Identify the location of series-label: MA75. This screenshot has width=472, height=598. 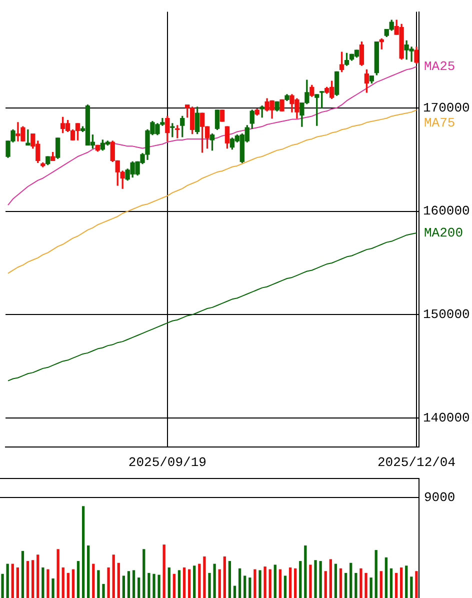
(440, 122).